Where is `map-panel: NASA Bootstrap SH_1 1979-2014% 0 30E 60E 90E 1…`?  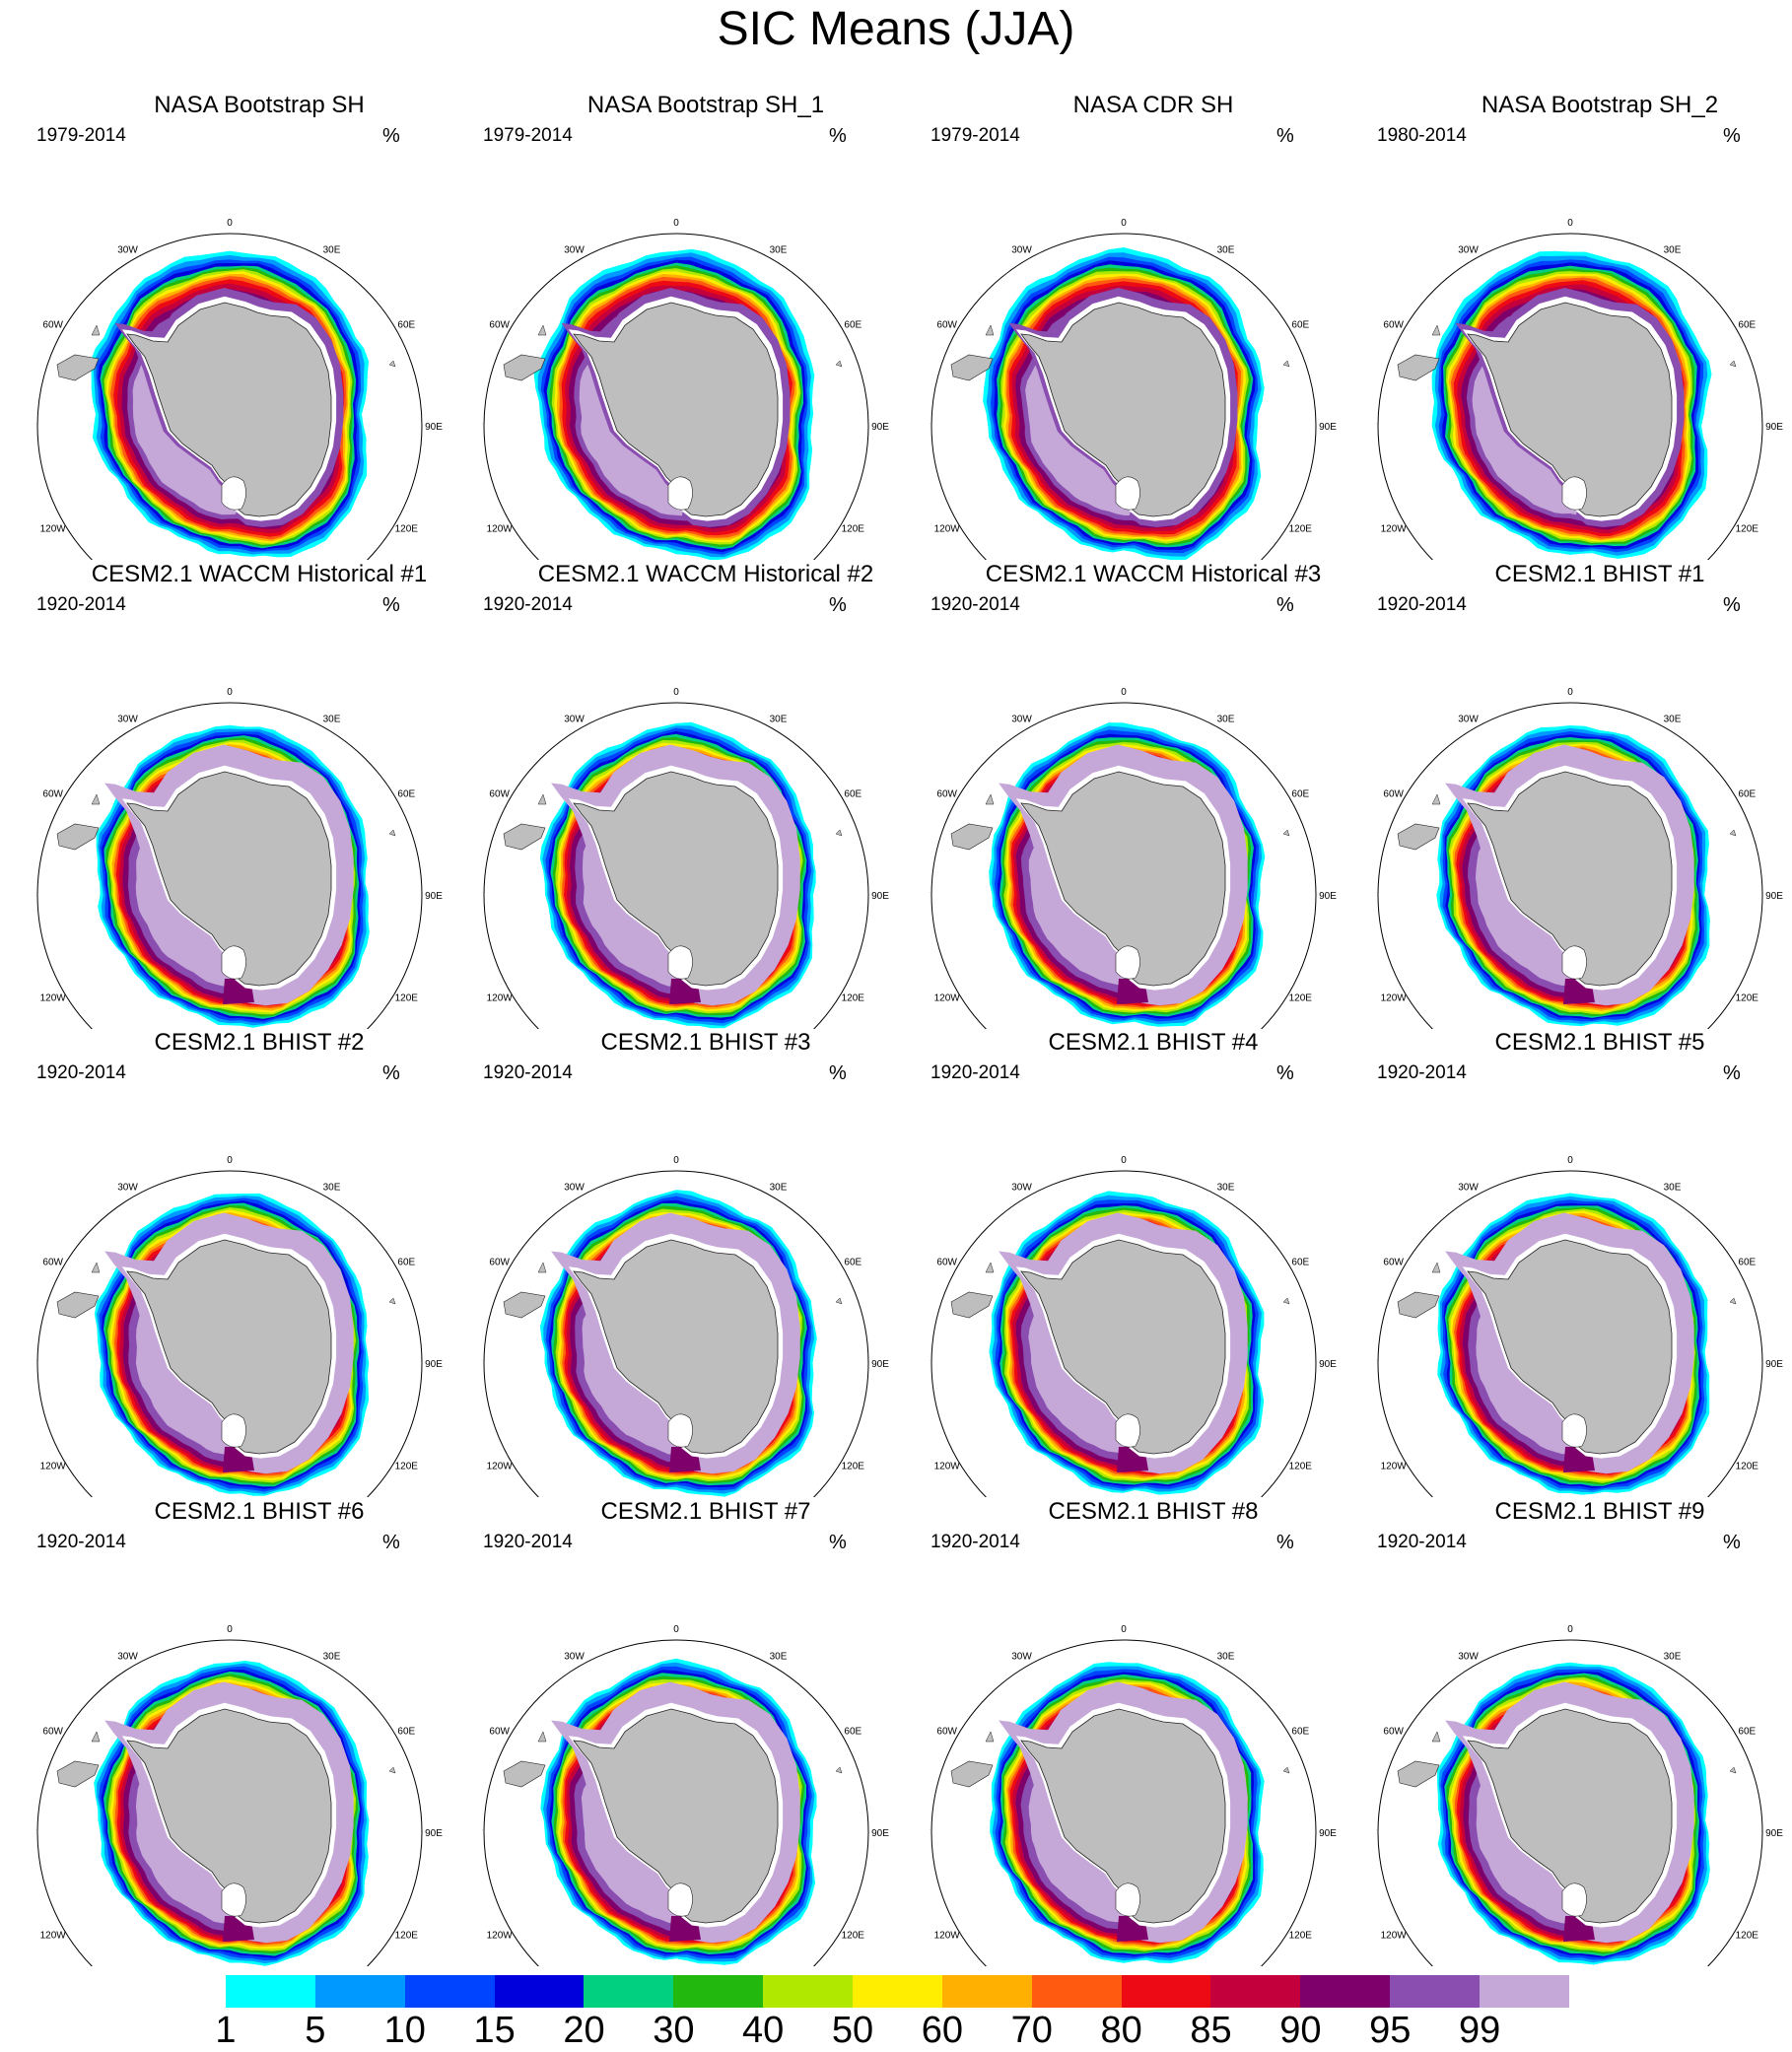 map-panel: NASA Bootstrap SH_1 1979-2014% 0 30E 60E 90E 1… is located at coordinates (706, 325).